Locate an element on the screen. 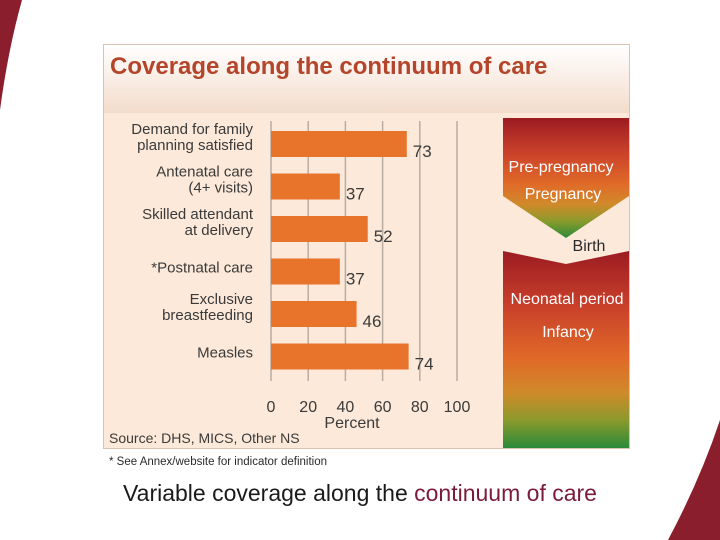  chart-title: Coverage along the continuum of care is located at coordinates (328, 66).